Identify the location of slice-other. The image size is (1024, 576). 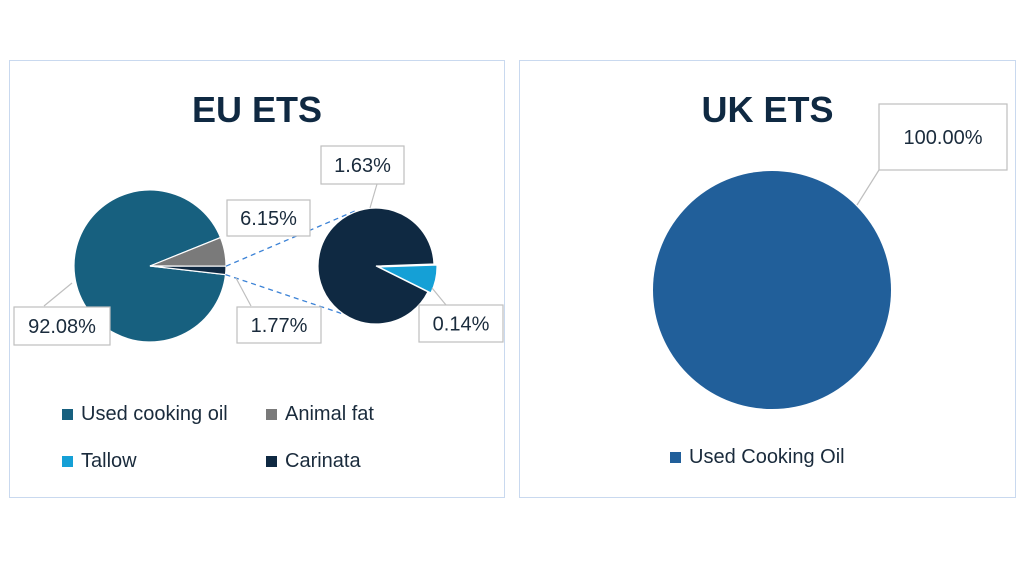
(188, 270).